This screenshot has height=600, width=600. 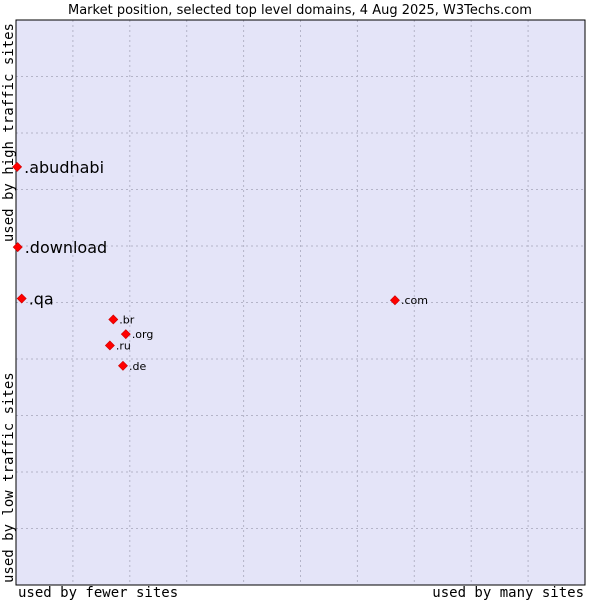 I want to click on y-axis-label-top: used by high traffic sites, so click(x=9, y=132).